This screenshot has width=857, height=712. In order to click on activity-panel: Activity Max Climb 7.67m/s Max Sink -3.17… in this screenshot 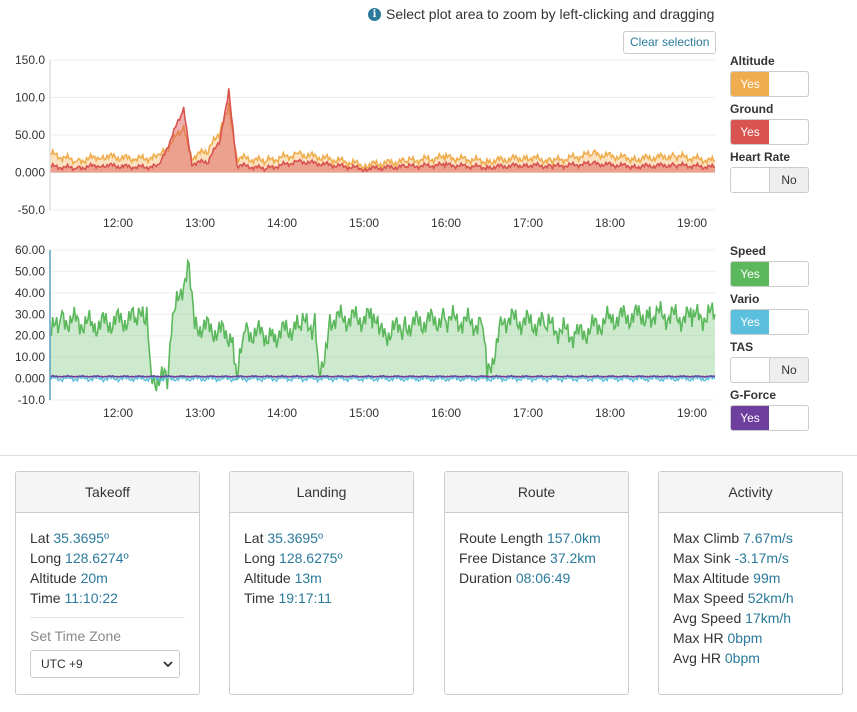, I will do `click(750, 583)`.